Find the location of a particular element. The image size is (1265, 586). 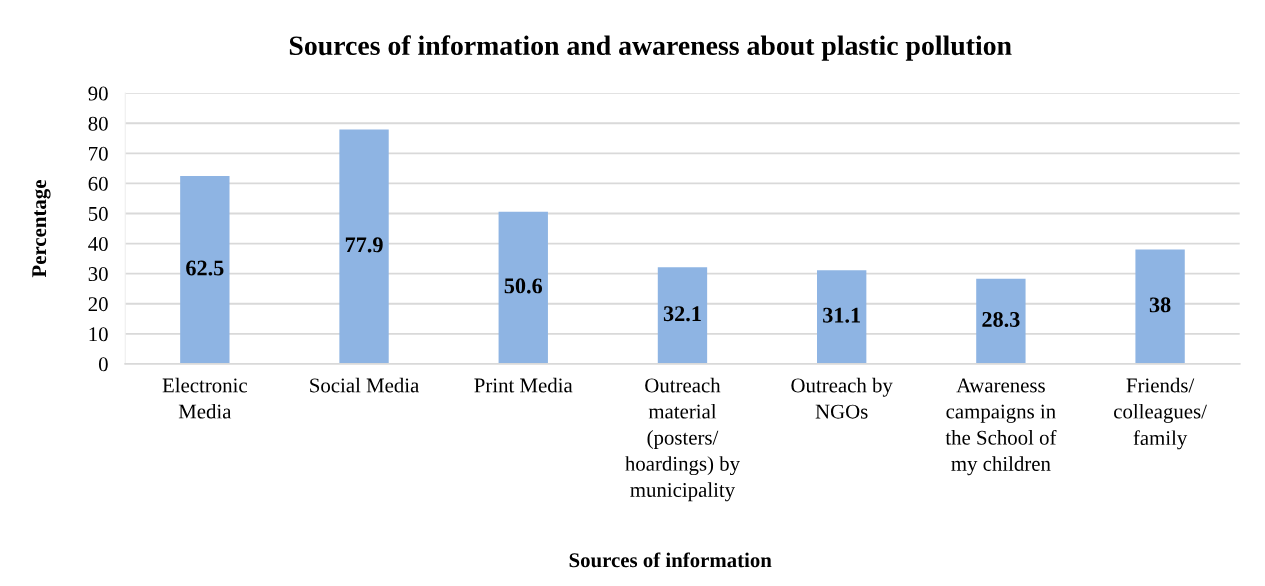

x-tick-label: Electronic Media is located at coordinates (204, 398).